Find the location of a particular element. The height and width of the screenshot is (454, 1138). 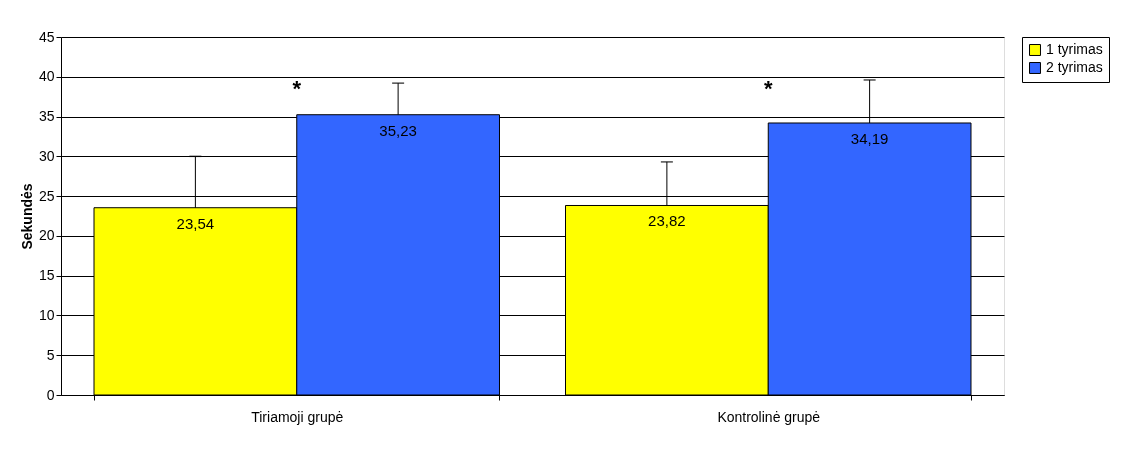

legend-label: 1 tyrimas is located at coordinates (1074, 49).